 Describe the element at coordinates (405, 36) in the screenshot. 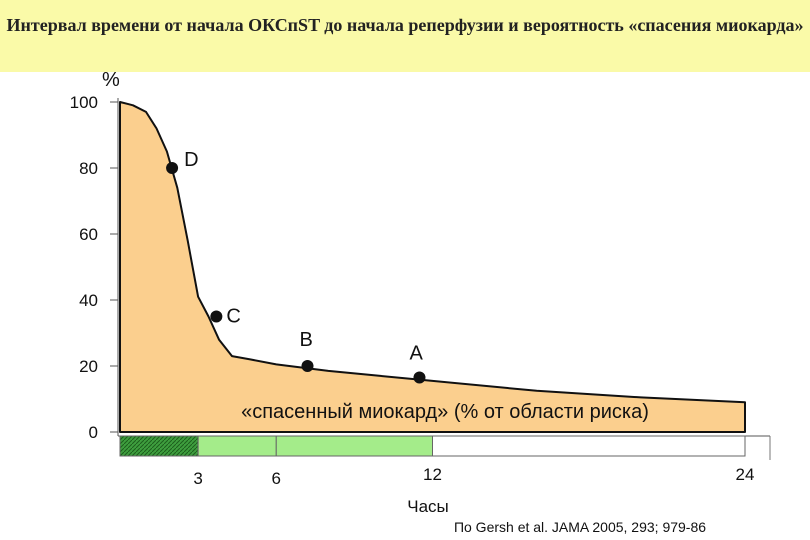

I see `title-band` at that location.